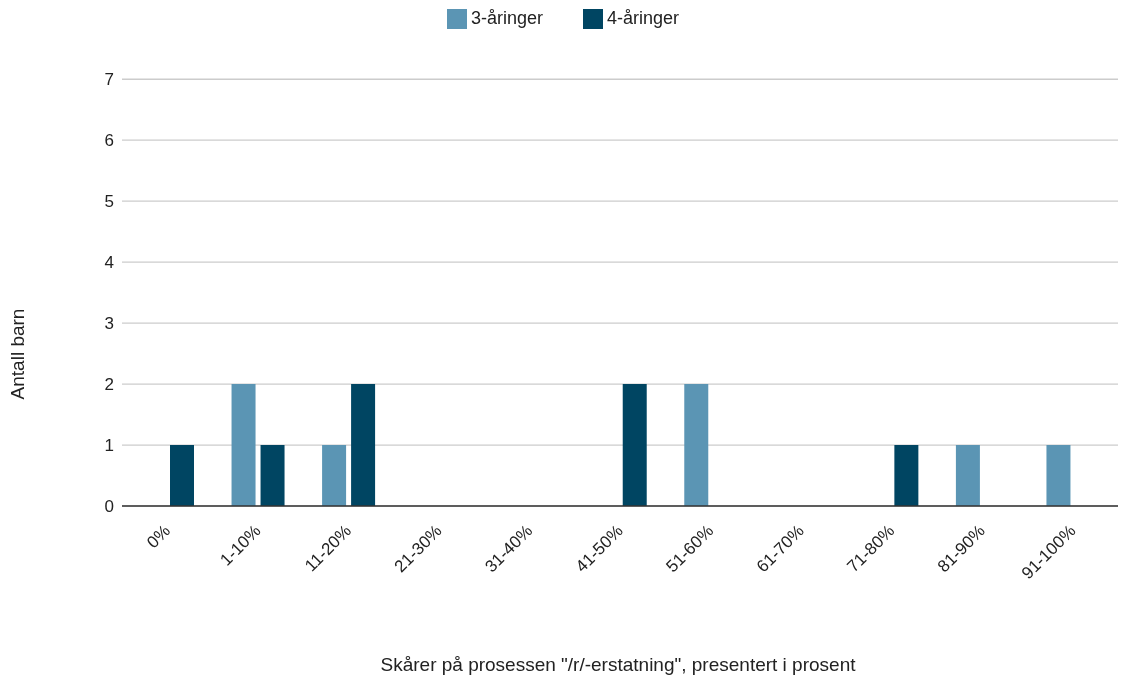 This screenshot has width=1126, height=684. Describe the element at coordinates (109, 446) in the screenshot. I see `y-tick-label: 1` at that location.